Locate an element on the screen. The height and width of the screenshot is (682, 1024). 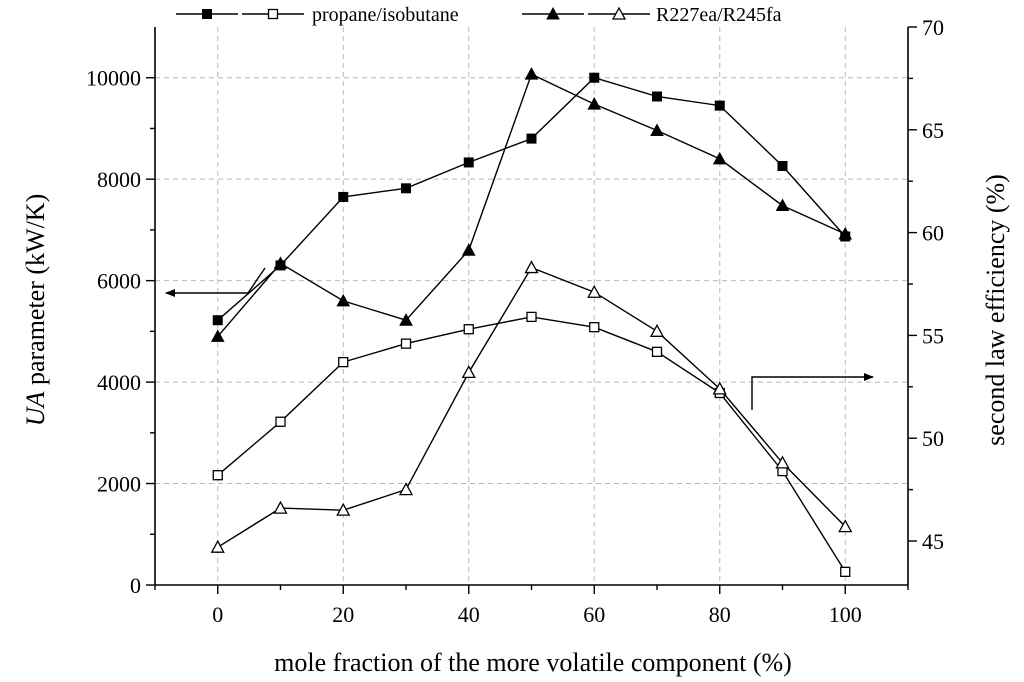
y2-tick-label: 55 is located at coordinates (933, 335).